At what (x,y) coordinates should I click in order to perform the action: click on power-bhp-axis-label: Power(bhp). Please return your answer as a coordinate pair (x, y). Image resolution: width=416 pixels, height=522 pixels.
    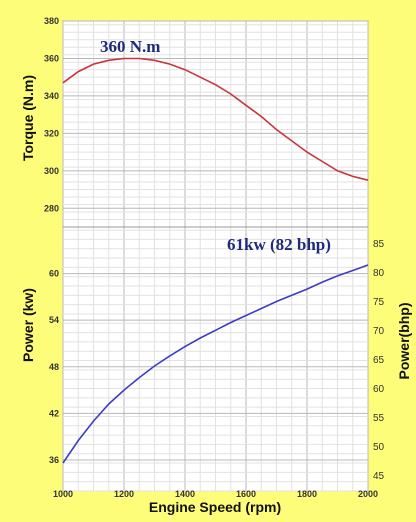
    Looking at the image, I should click on (404, 341).